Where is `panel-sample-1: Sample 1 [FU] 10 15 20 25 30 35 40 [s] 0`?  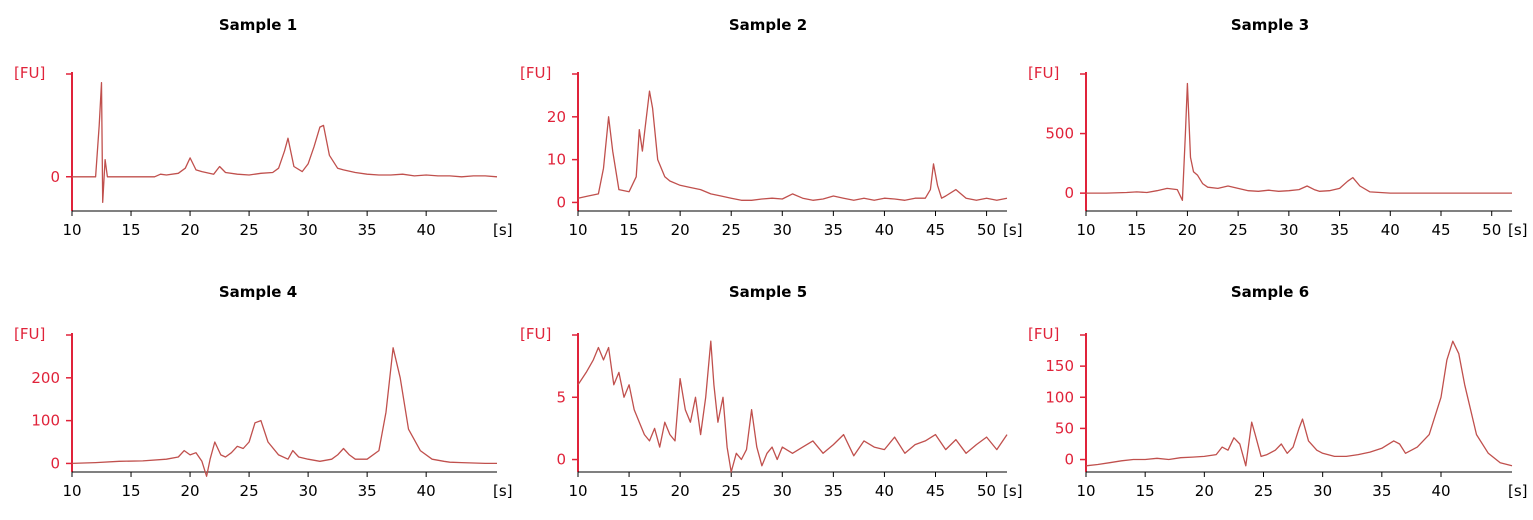
panel-sample-1: Sample 1 [FU] 10 15 20 25 30 35 40 [s] 0 is located at coordinates (263, 127).